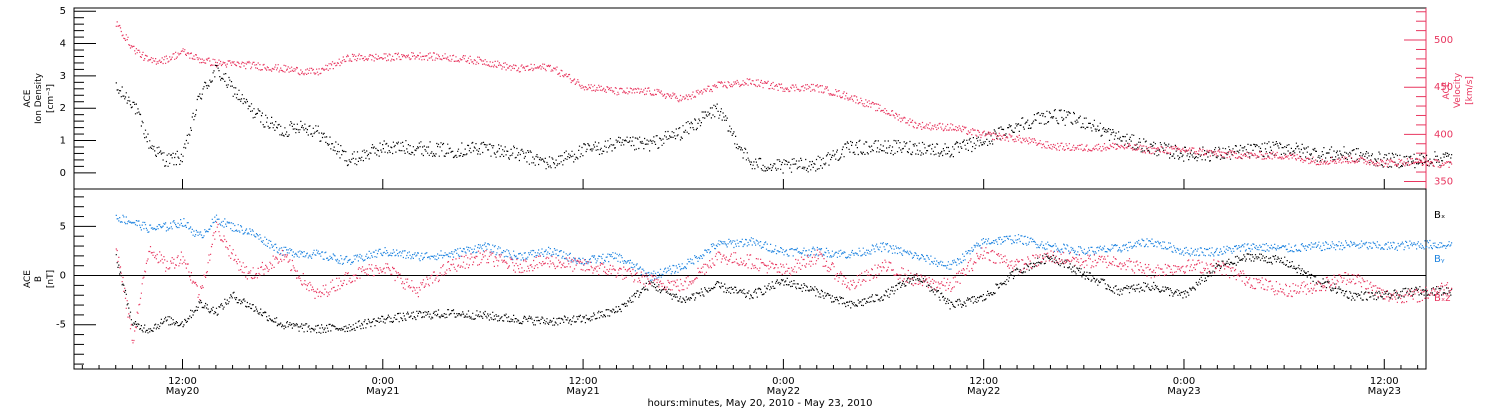  What do you see at coordinates (784, 247) in the screenshot?
I see `by-series` at bounding box center [784, 247].